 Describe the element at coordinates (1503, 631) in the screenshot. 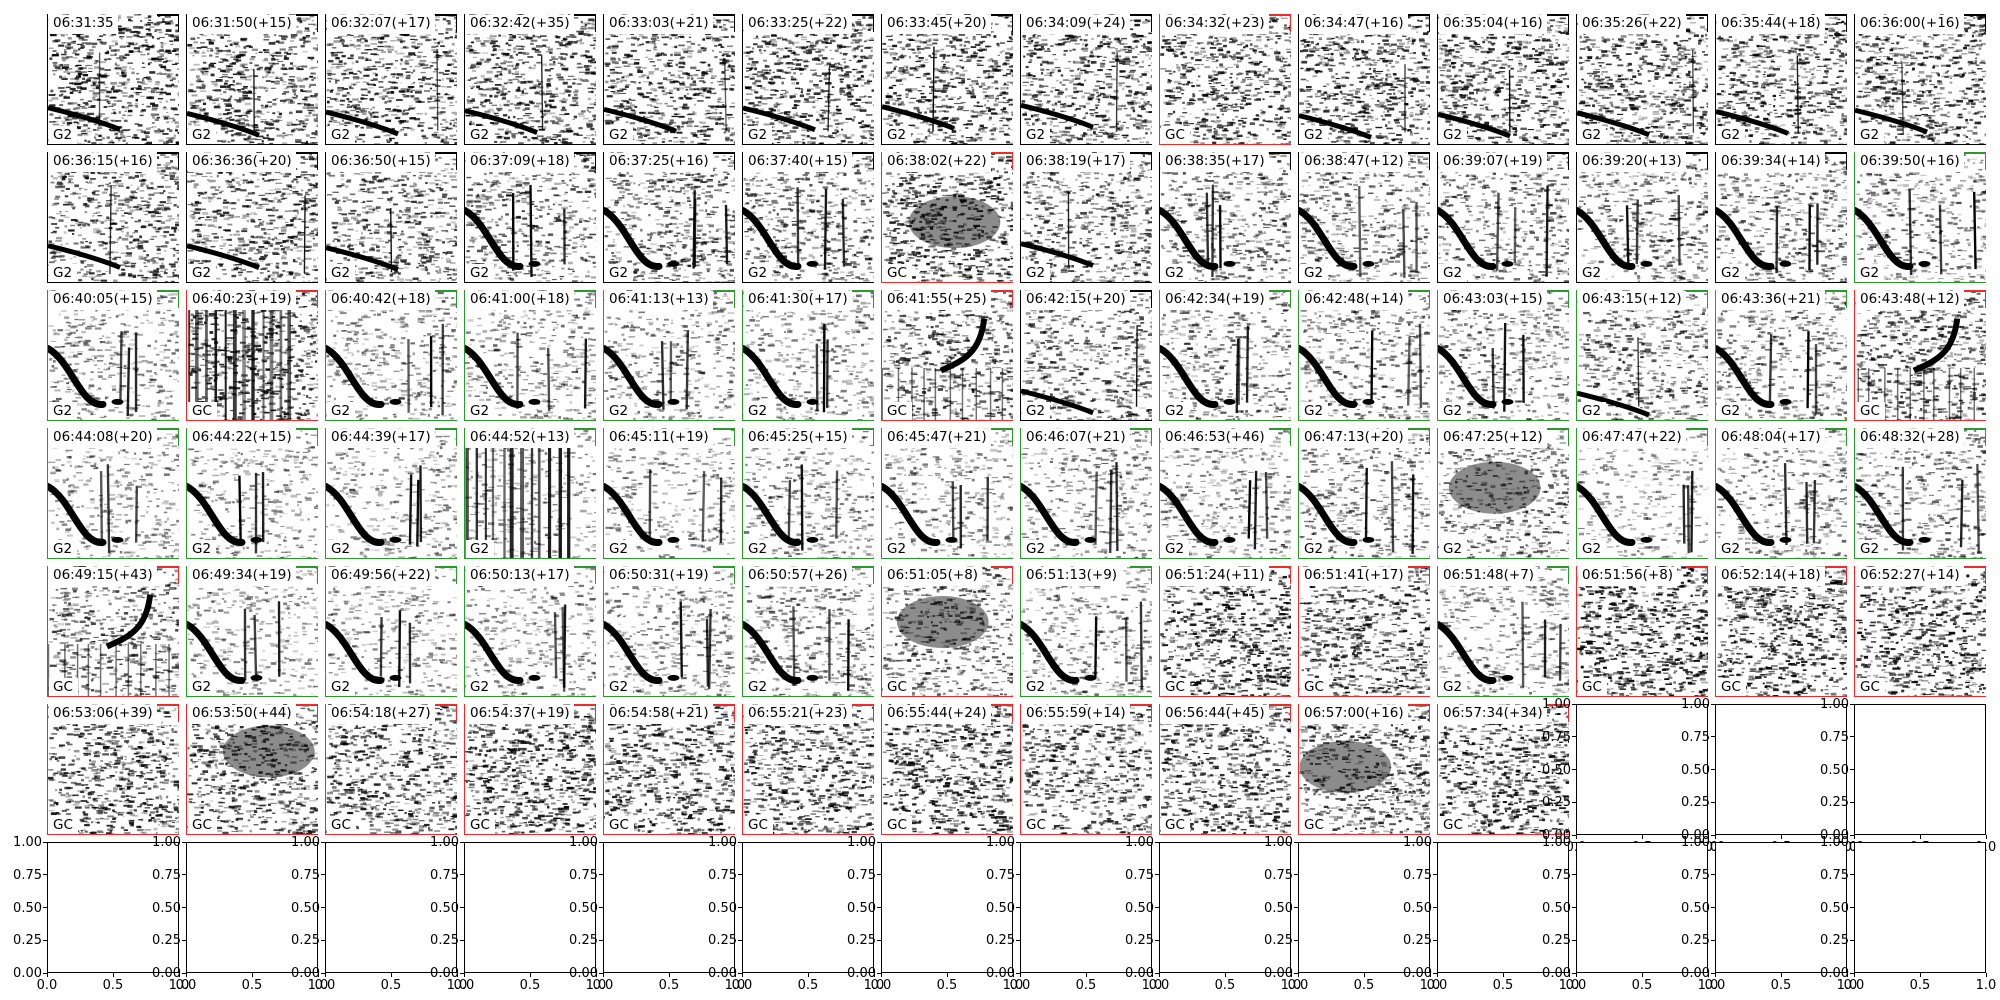

I see `spectrogram-panel: 06:51:48(+7) G2` at that location.